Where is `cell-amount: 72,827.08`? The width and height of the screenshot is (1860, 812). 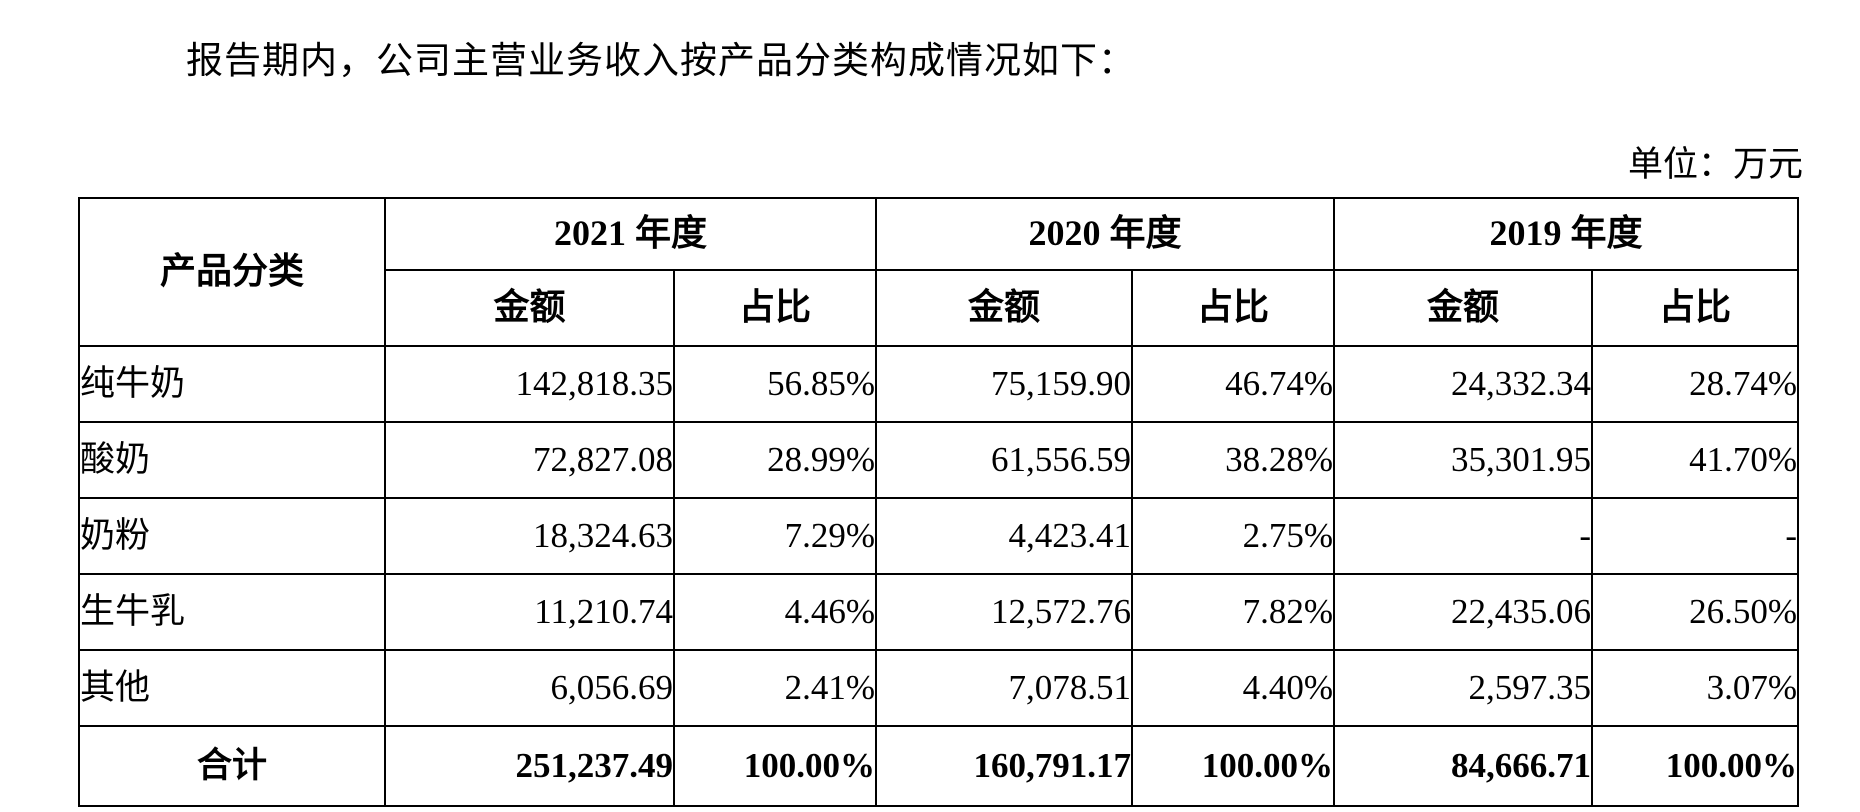
cell-amount: 72,827.08 is located at coordinates (529, 460).